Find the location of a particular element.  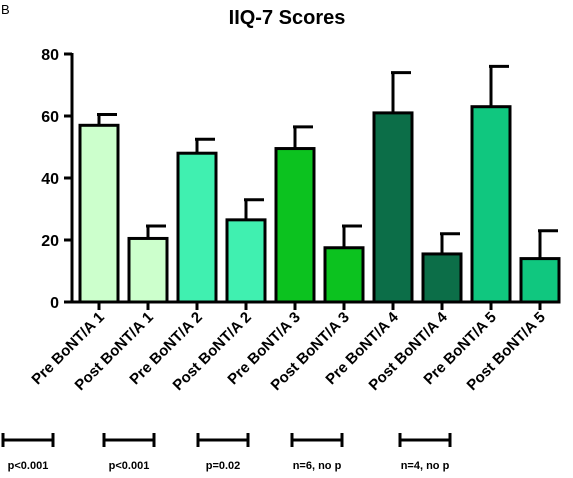

y-tick-label: 20 is located at coordinates (50, 241).